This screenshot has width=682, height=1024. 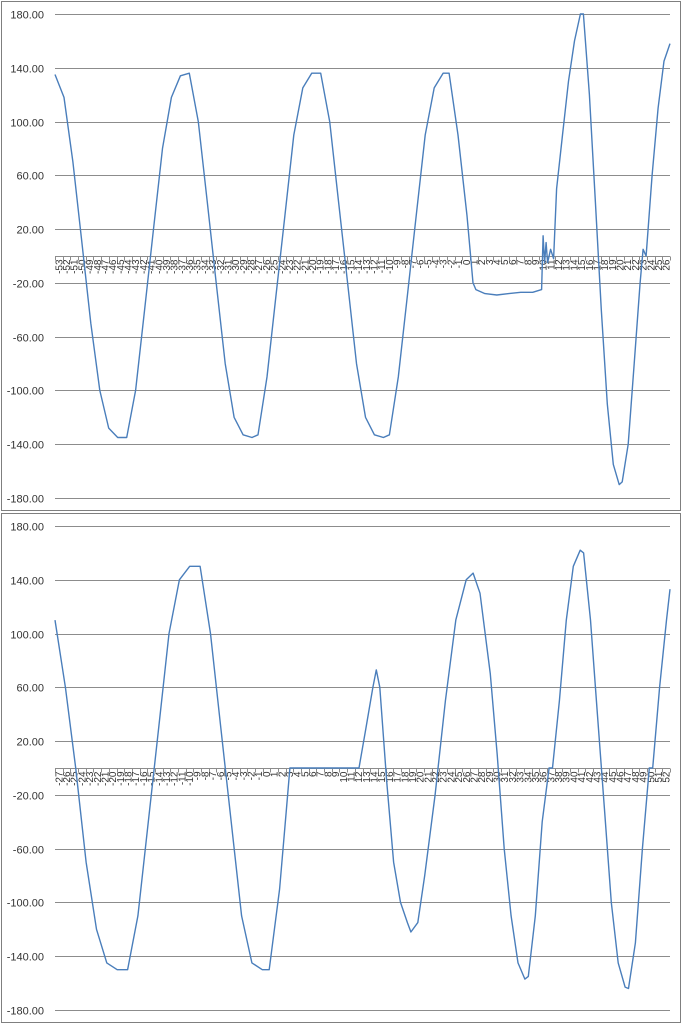 What do you see at coordinates (528, 777) in the screenshot?
I see `x-tick-label: 34` at bounding box center [528, 777].